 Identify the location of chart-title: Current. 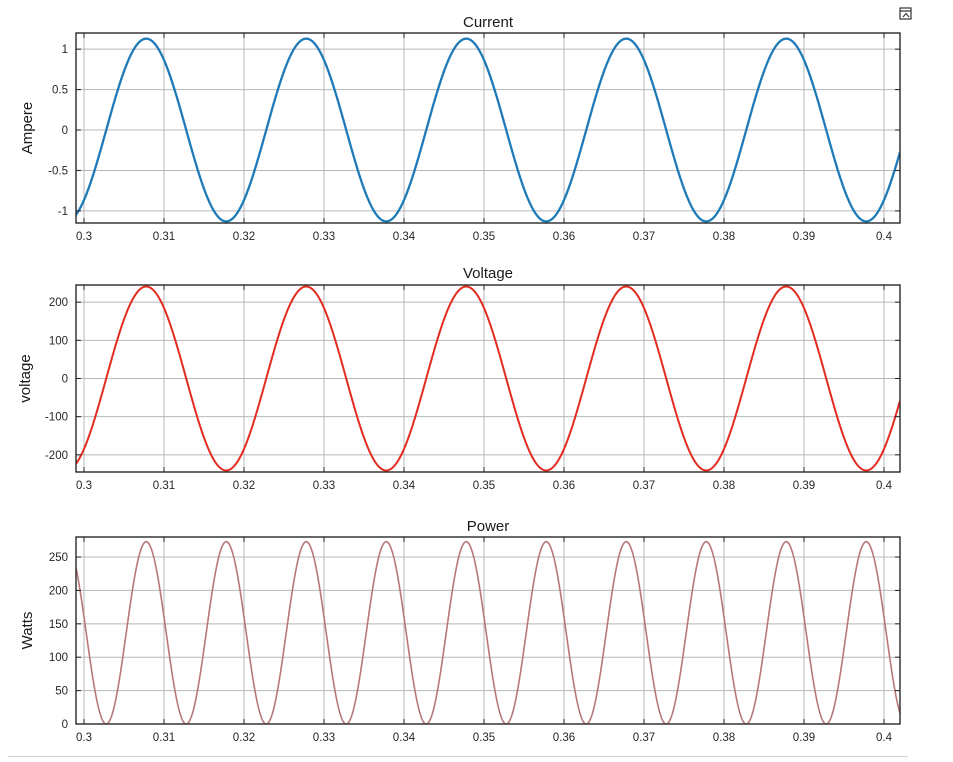
(488, 22).